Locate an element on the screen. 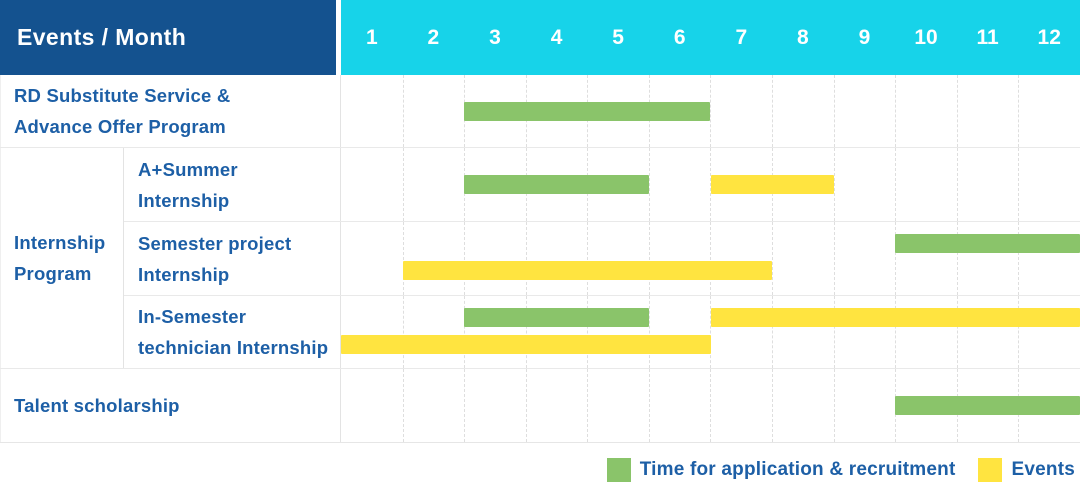 The width and height of the screenshot is (1080, 494). month-number: 10 is located at coordinates (926, 37).